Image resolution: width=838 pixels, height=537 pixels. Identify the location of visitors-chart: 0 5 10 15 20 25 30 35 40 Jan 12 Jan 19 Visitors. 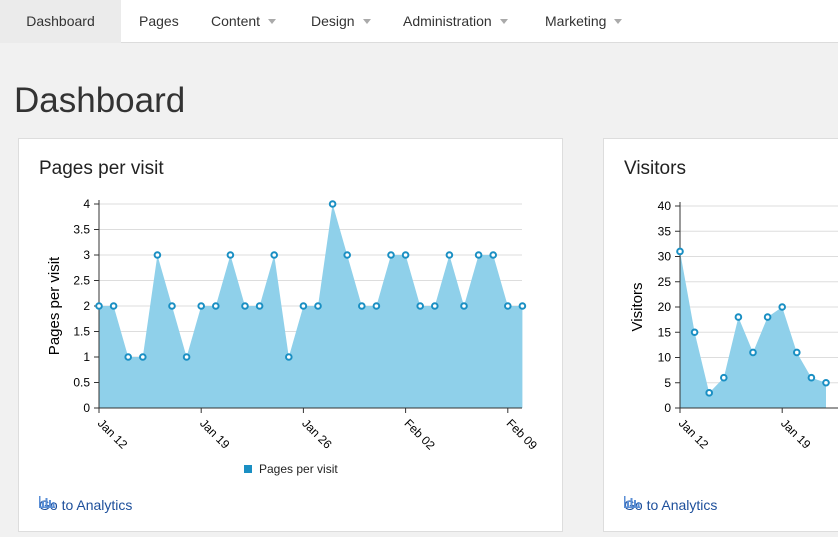
(733, 325).